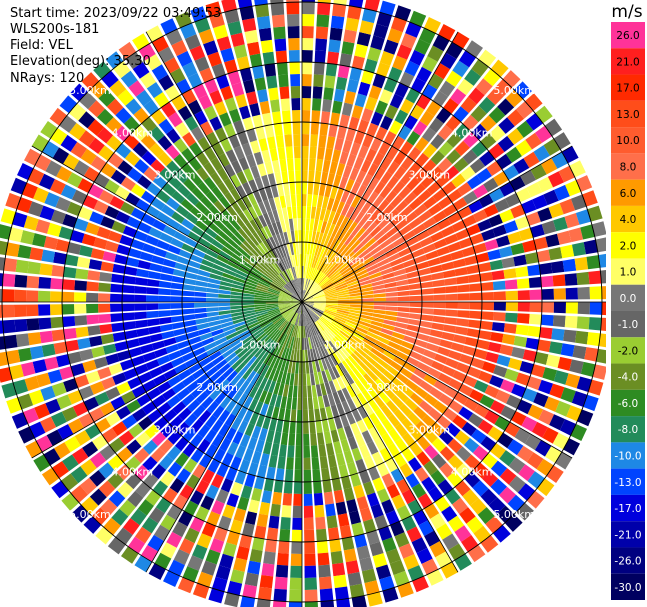 The height and width of the screenshot is (607, 647). What do you see at coordinates (80, 61) in the screenshot?
I see `elevation-label: Elevation(deg): 35.30` at bounding box center [80, 61].